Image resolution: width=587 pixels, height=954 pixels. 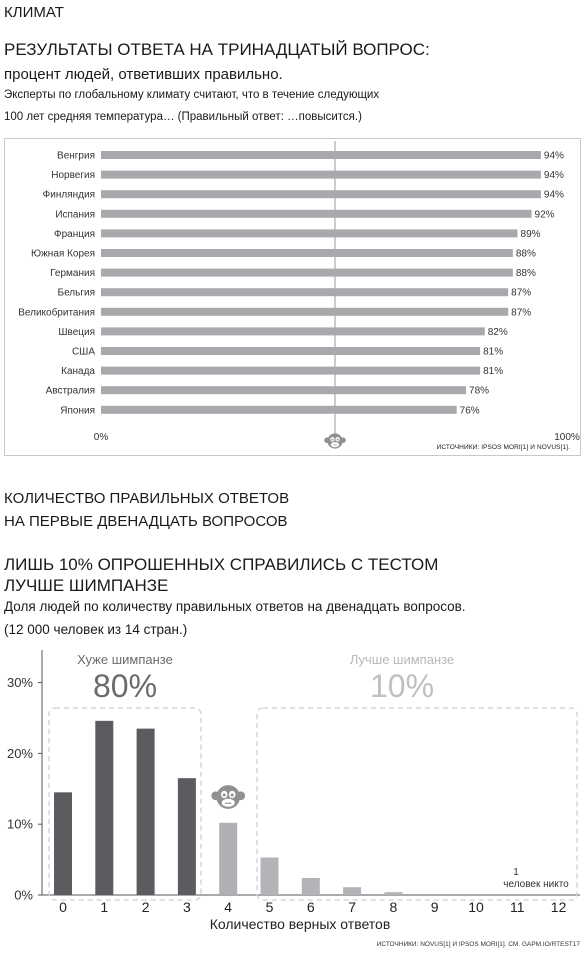 What do you see at coordinates (402, 659) in the screenshot?
I see `better-group-label: Лучше шимпанзе` at bounding box center [402, 659].